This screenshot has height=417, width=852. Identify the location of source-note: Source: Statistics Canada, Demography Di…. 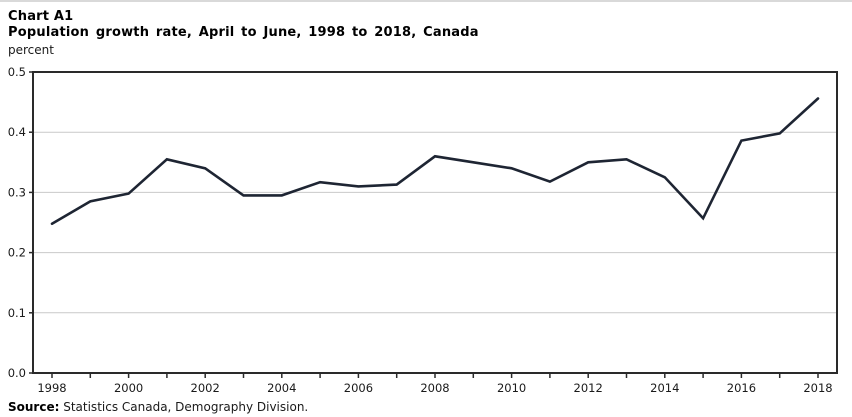
(158, 407).